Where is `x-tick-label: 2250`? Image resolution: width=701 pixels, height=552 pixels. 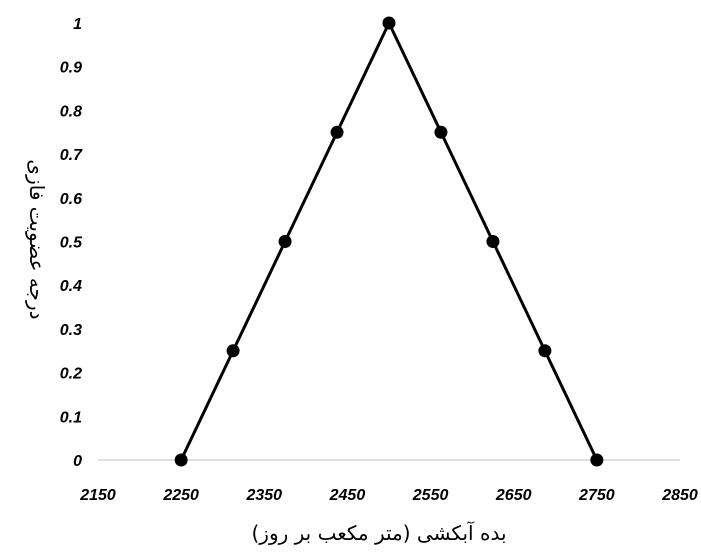
x-tick-label: 2250 is located at coordinates (180, 495).